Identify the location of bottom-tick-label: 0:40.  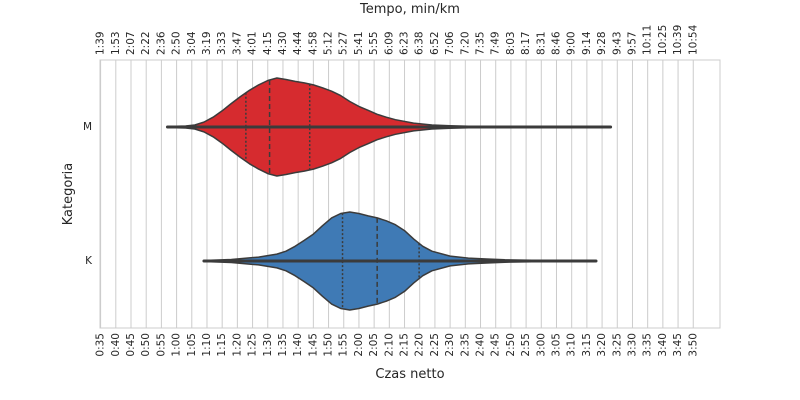
(116, 345).